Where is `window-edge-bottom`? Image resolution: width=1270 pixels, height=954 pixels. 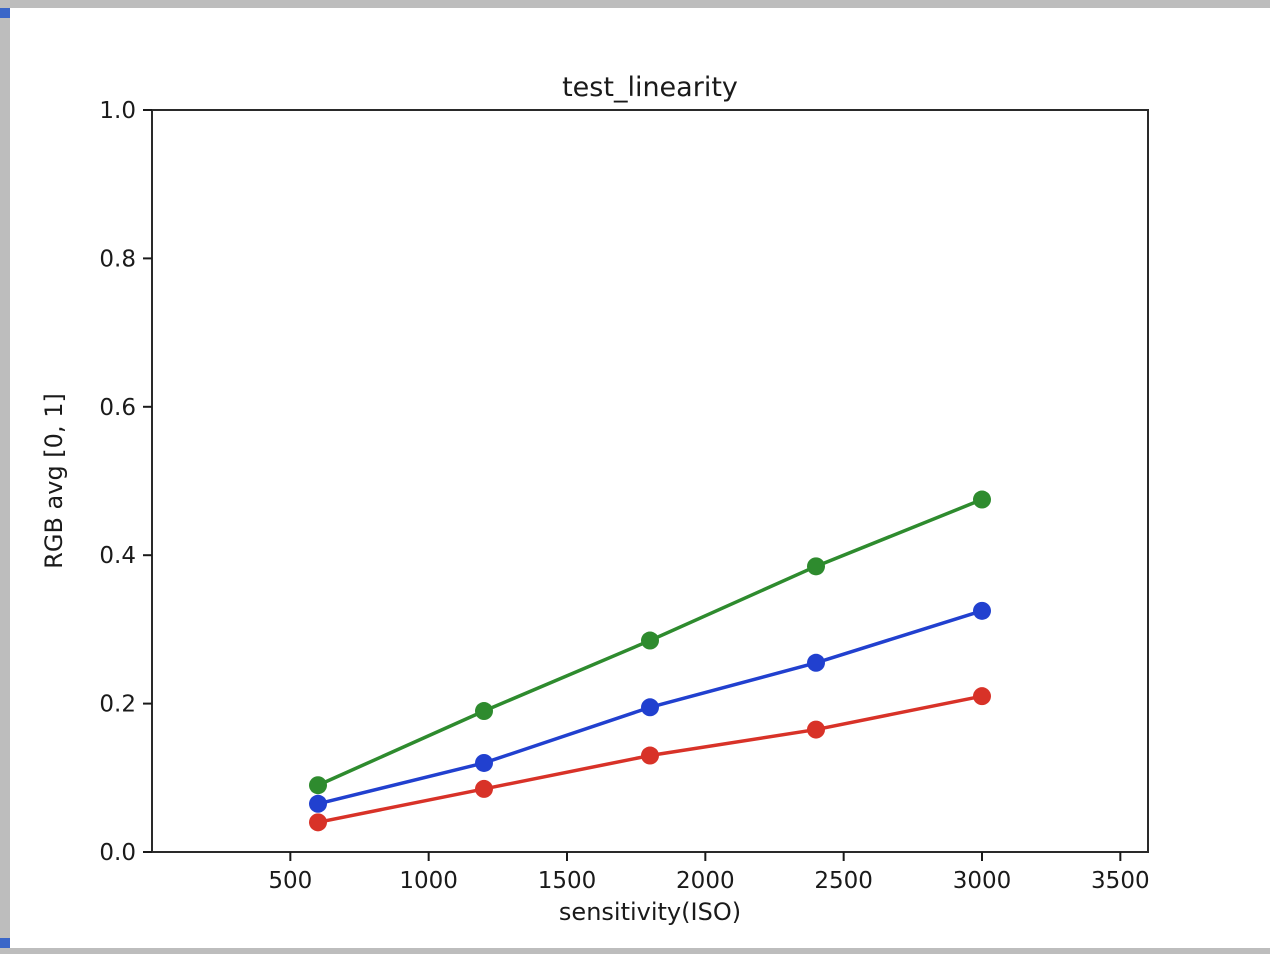
window-edge-bottom is located at coordinates (635, 951).